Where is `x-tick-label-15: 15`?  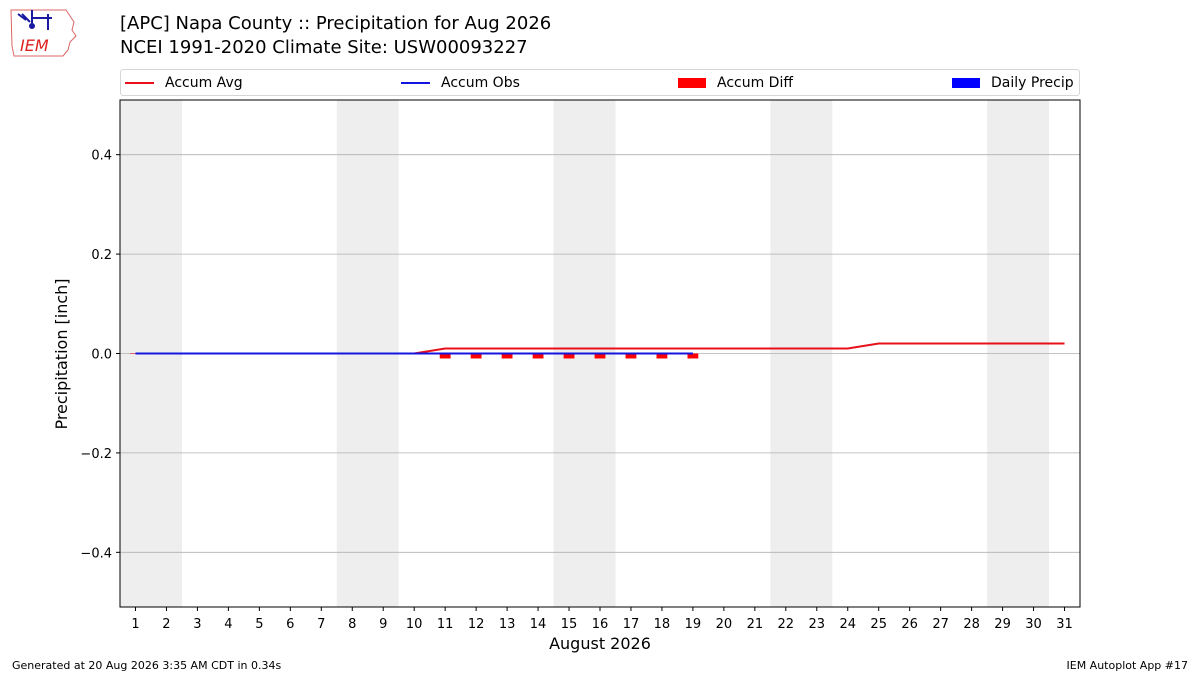
x-tick-label-15: 15 is located at coordinates (569, 624).